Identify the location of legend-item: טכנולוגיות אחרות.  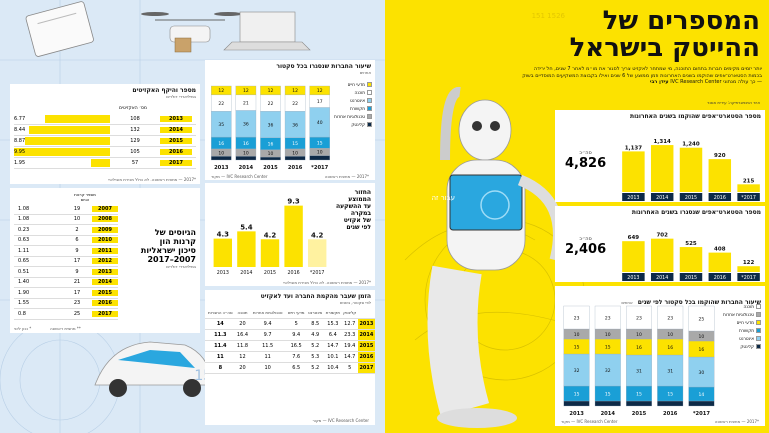
(739, 314).